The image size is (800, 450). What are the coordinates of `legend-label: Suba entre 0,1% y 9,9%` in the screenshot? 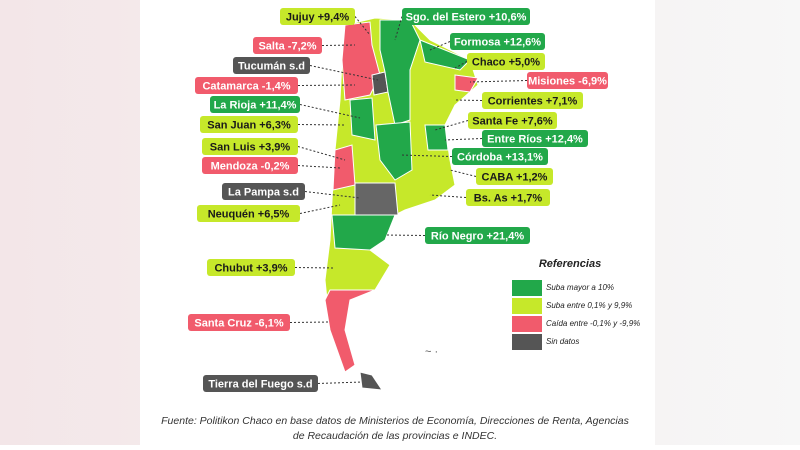 It's located at (589, 305).